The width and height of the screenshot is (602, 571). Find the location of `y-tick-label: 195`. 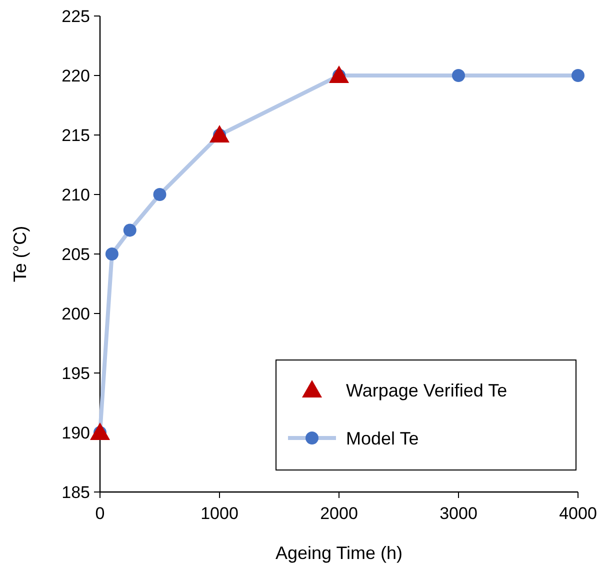

y-tick-label: 195 is located at coordinates (76, 373).